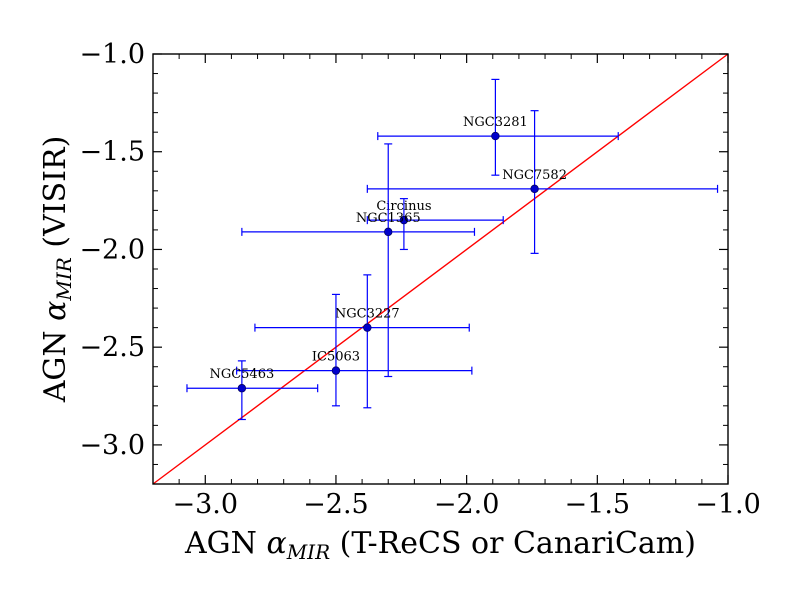 This screenshot has height=600, width=800. What do you see at coordinates (336, 504) in the screenshot?
I see `x-tick-label: −2.5` at bounding box center [336, 504].